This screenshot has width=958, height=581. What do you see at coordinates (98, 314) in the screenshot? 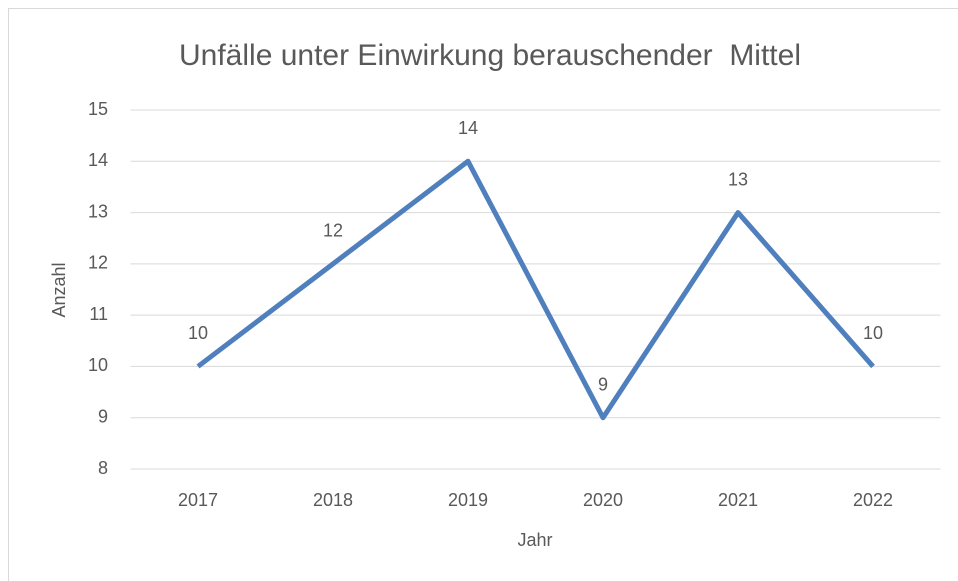
I see `y-tick-label: 11` at bounding box center [98, 314].